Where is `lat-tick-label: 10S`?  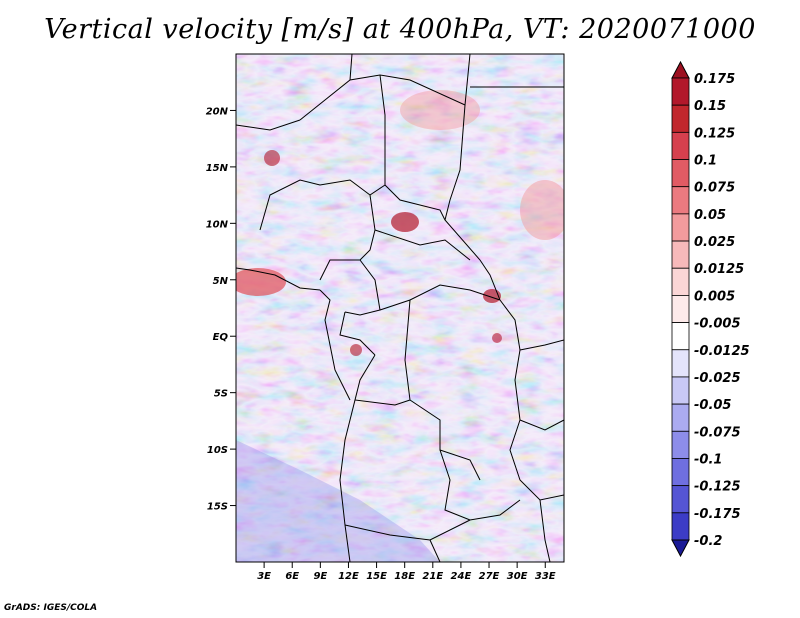
lat-tick-label: 10S is located at coordinates (217, 450).